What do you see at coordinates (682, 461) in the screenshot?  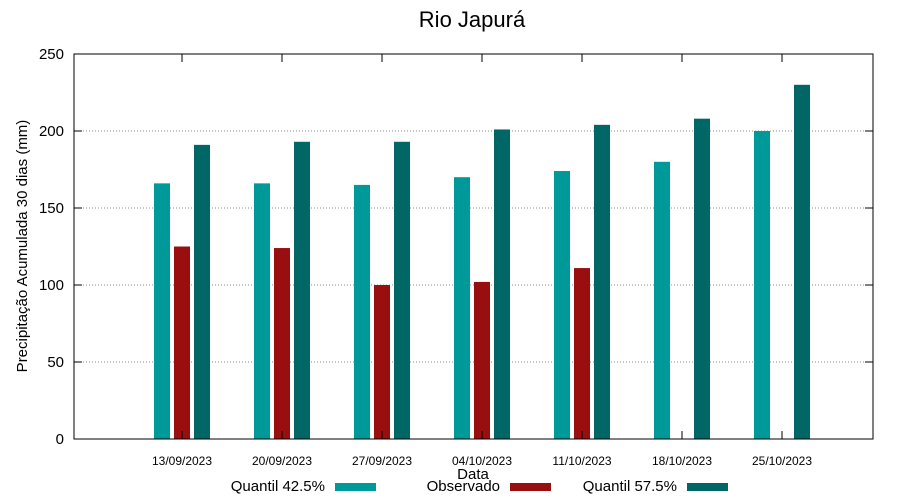 I see `x-tick-label: 18/10/2023` at bounding box center [682, 461].